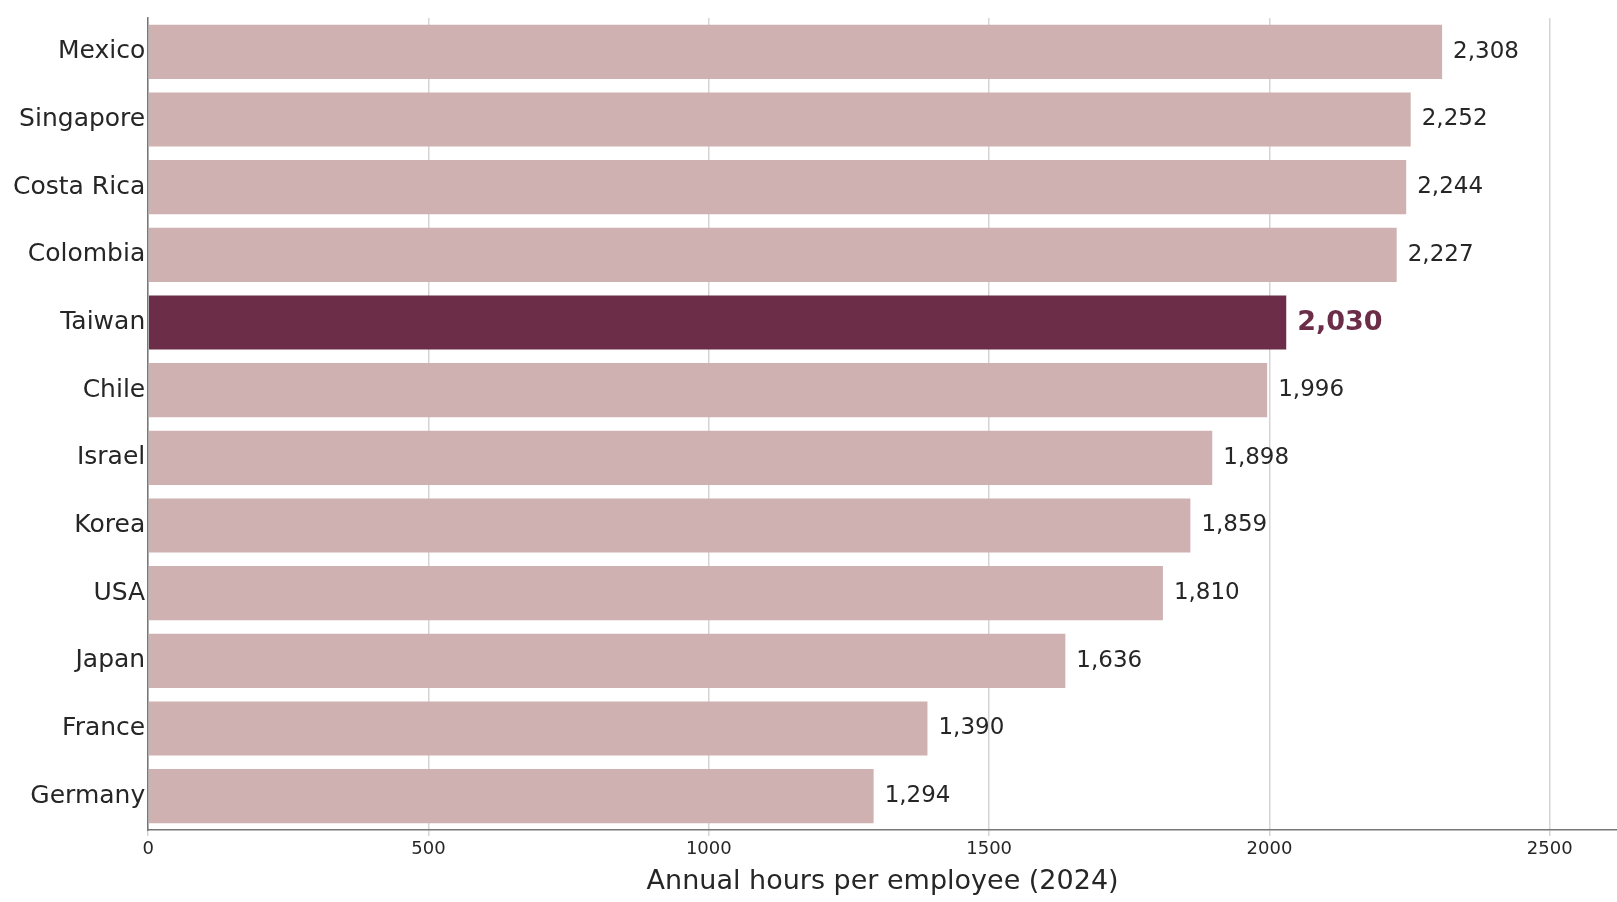 The width and height of the screenshot is (1617, 902). Describe the element at coordinates (119, 591) in the screenshot. I see `y-tick-label: USA` at that location.